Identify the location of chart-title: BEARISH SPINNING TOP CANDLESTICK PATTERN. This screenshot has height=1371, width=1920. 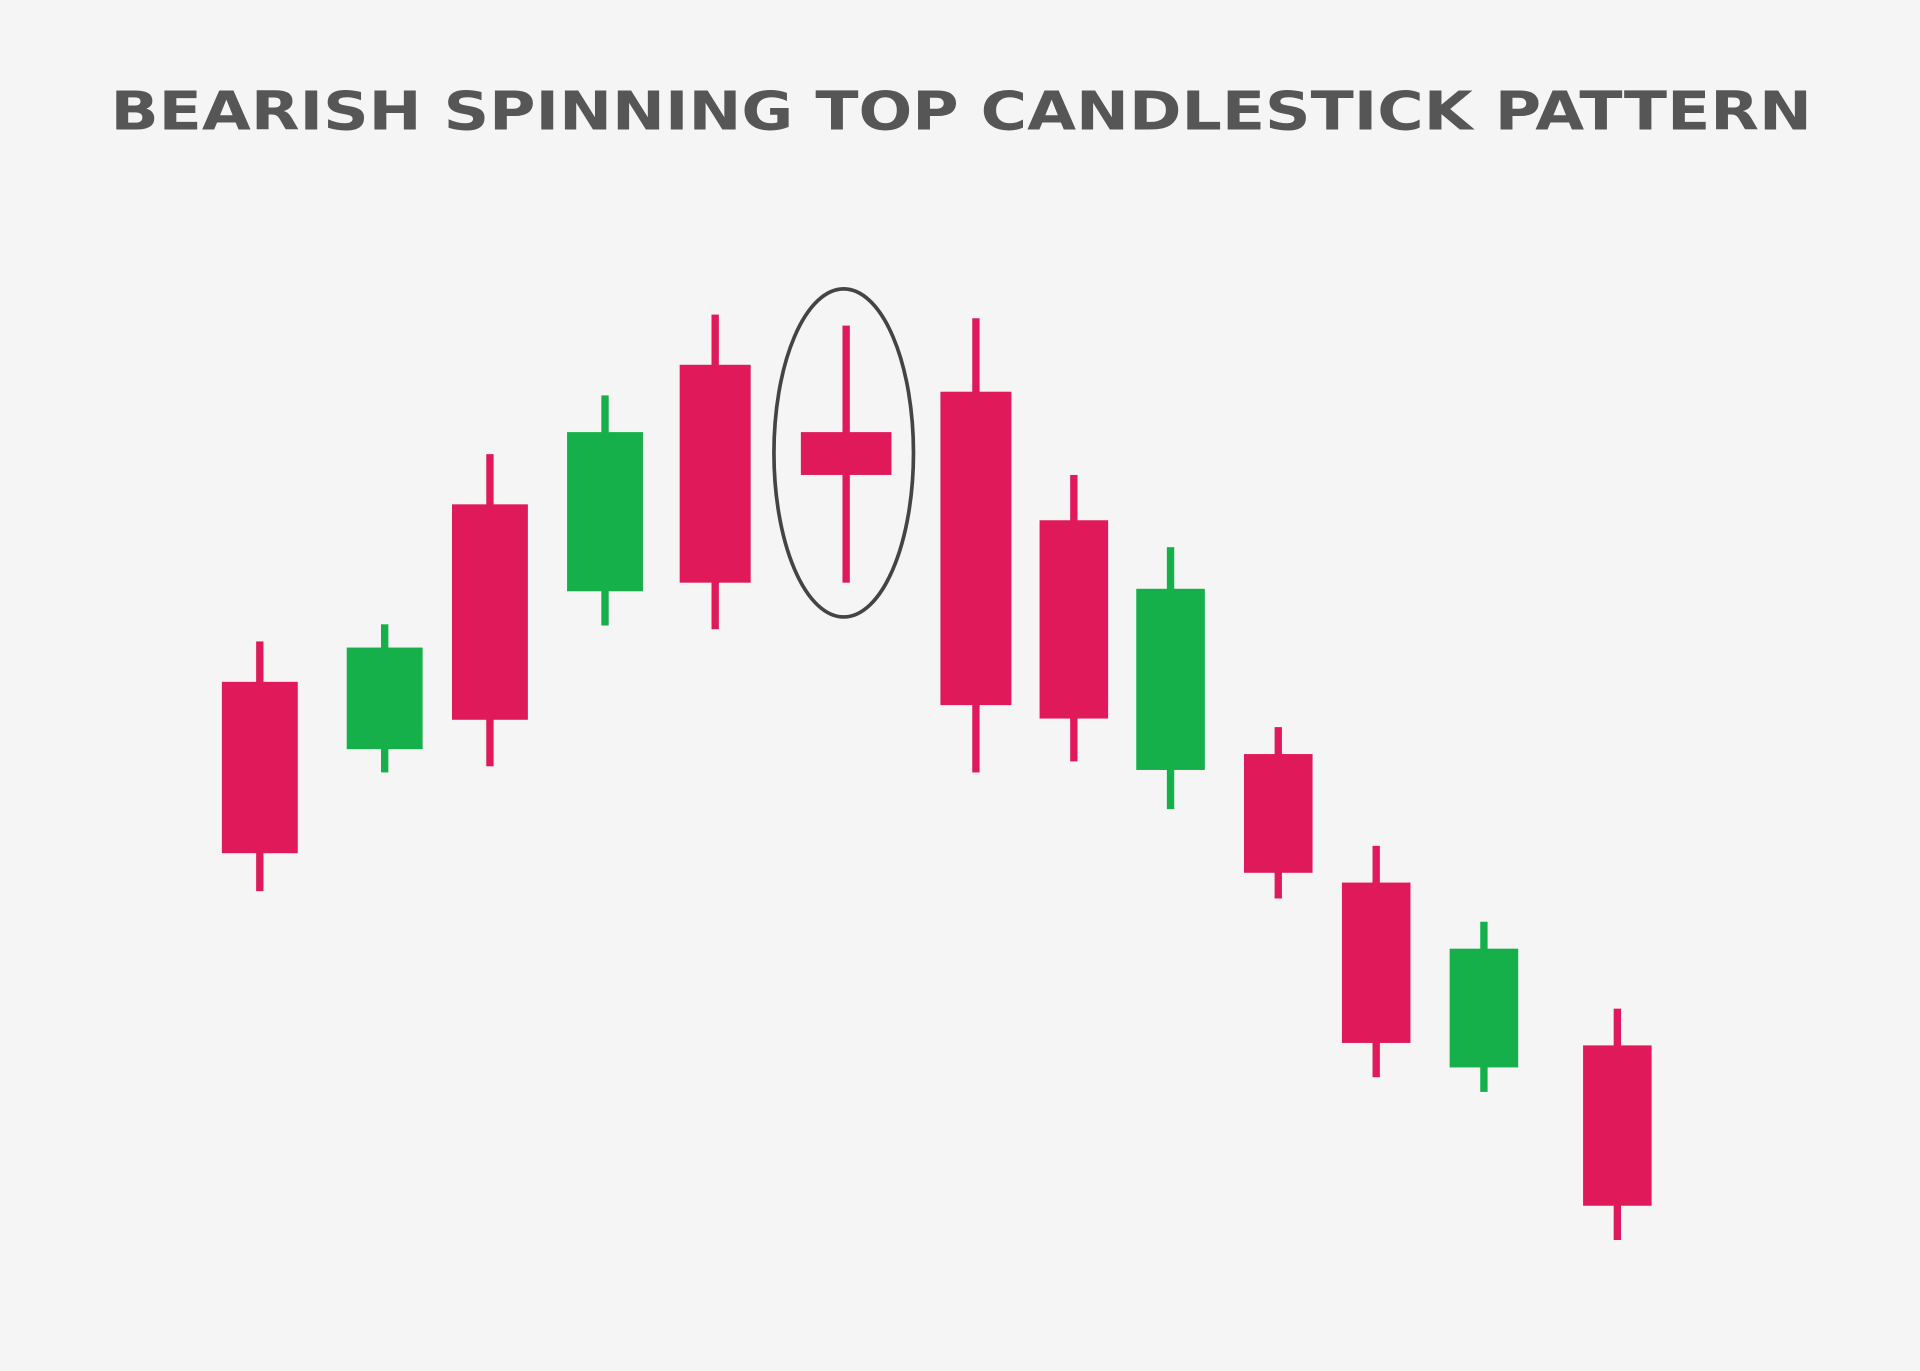
(961, 111).